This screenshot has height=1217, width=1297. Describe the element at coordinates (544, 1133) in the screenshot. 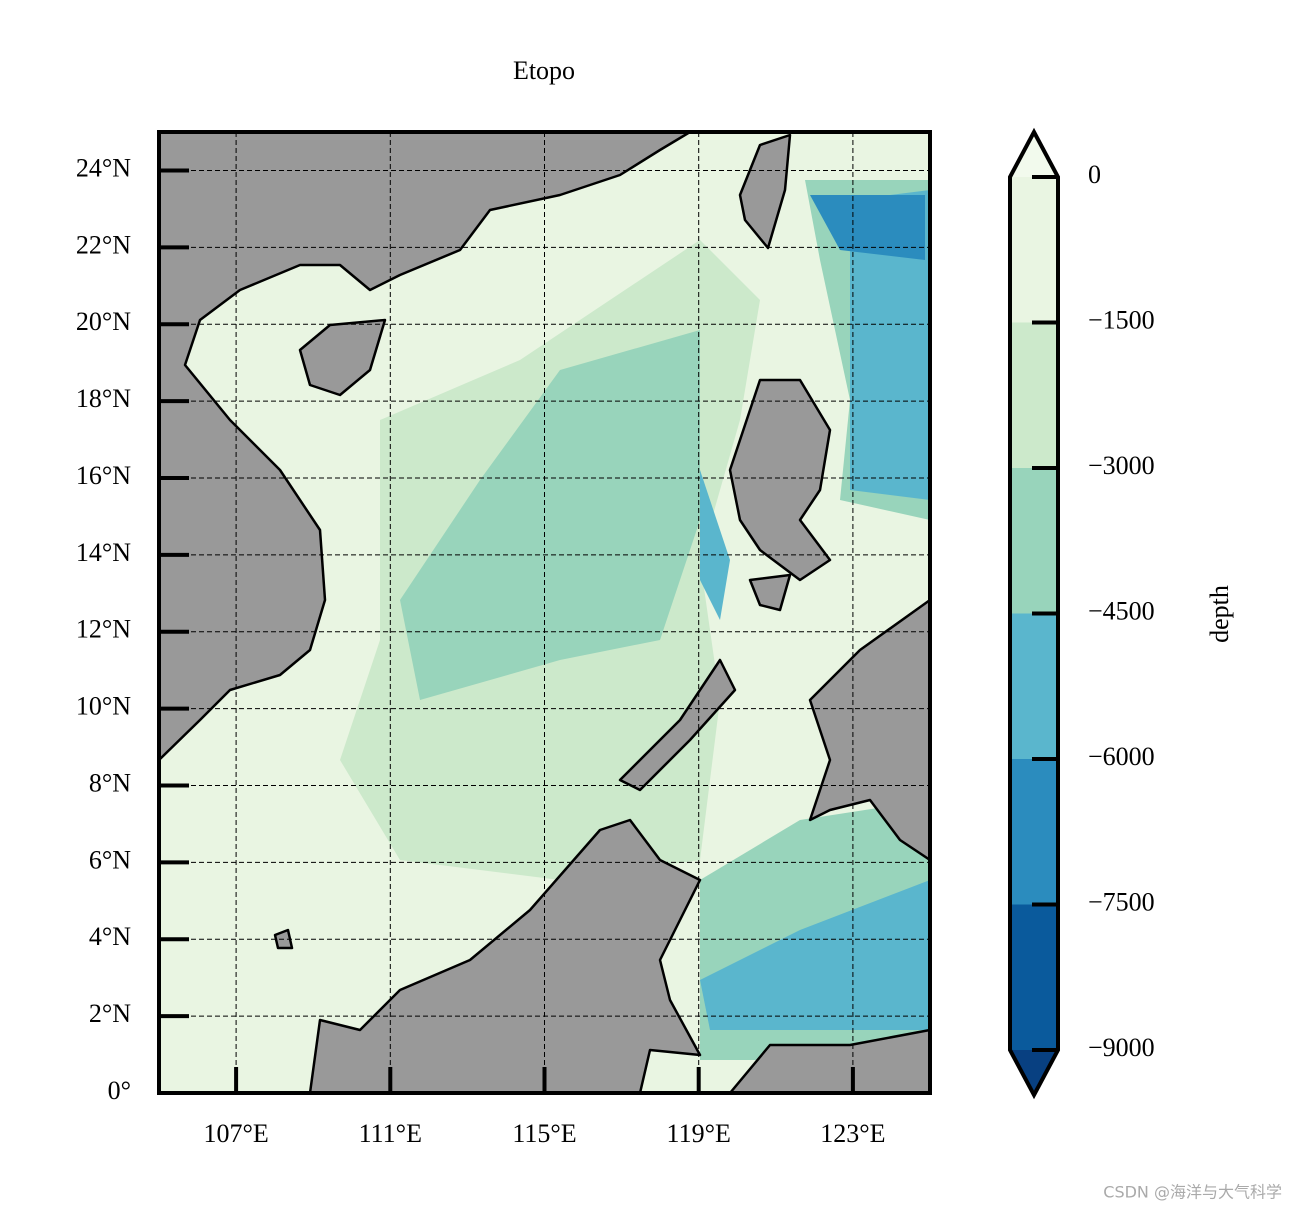

I see `x-tick-label: 115°E` at that location.